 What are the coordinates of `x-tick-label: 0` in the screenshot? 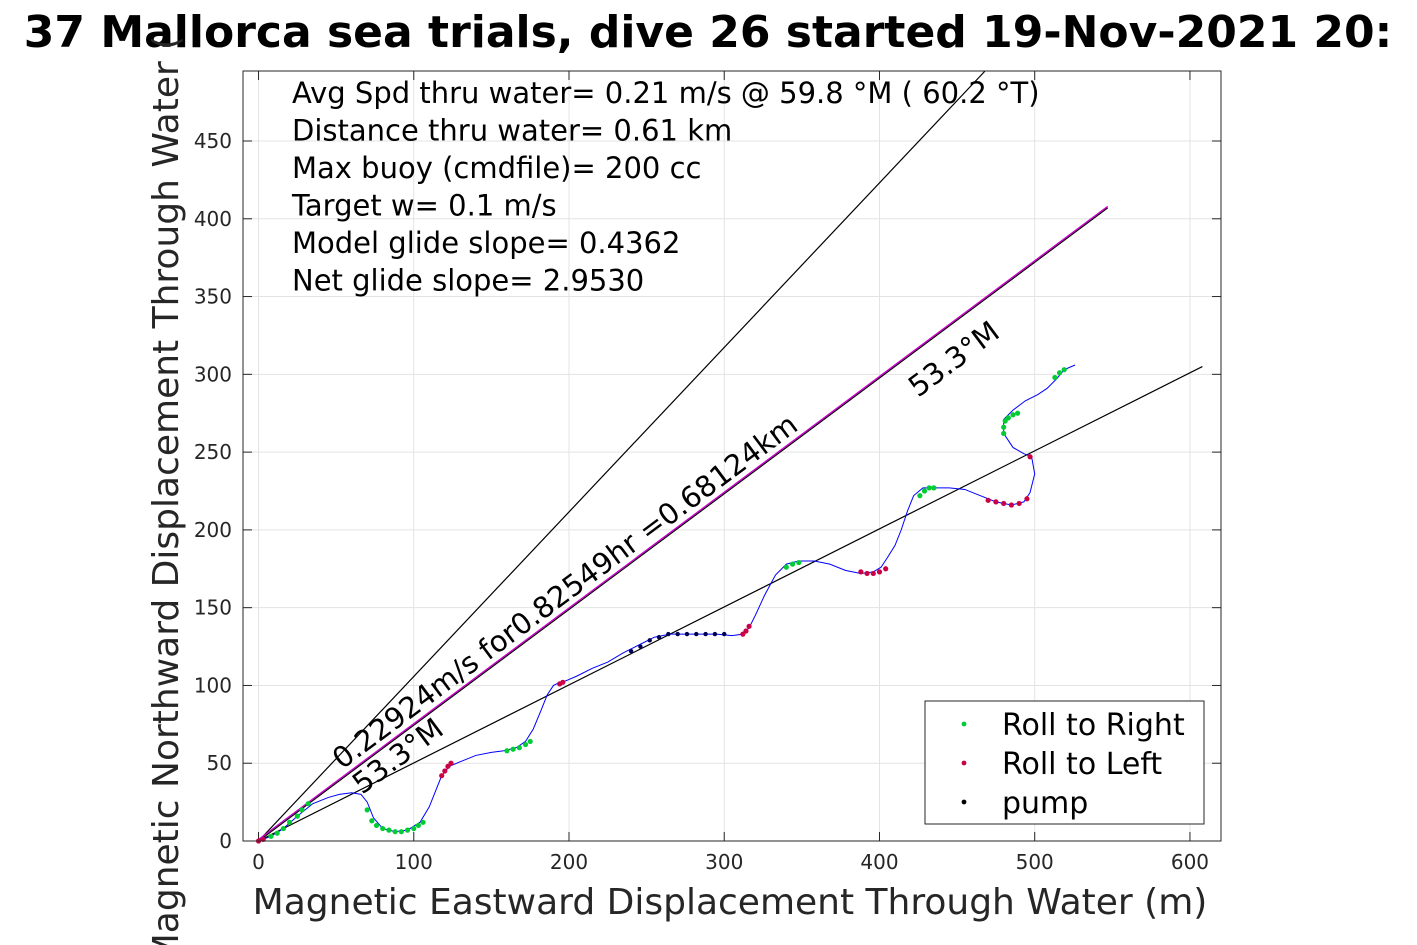 It's located at (258, 862).